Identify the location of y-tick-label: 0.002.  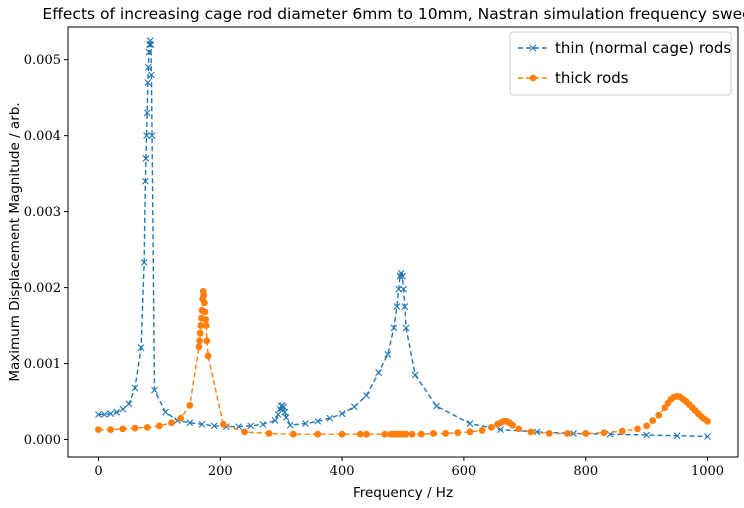
(42, 288).